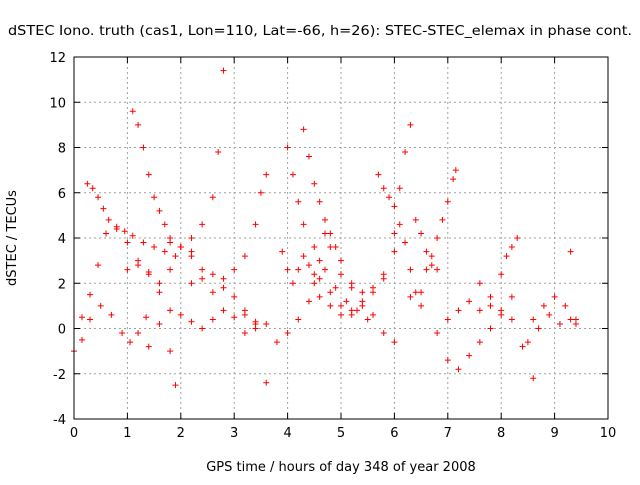 This screenshot has width=640, height=485. I want to click on y-tick-label: 12, so click(57, 58).